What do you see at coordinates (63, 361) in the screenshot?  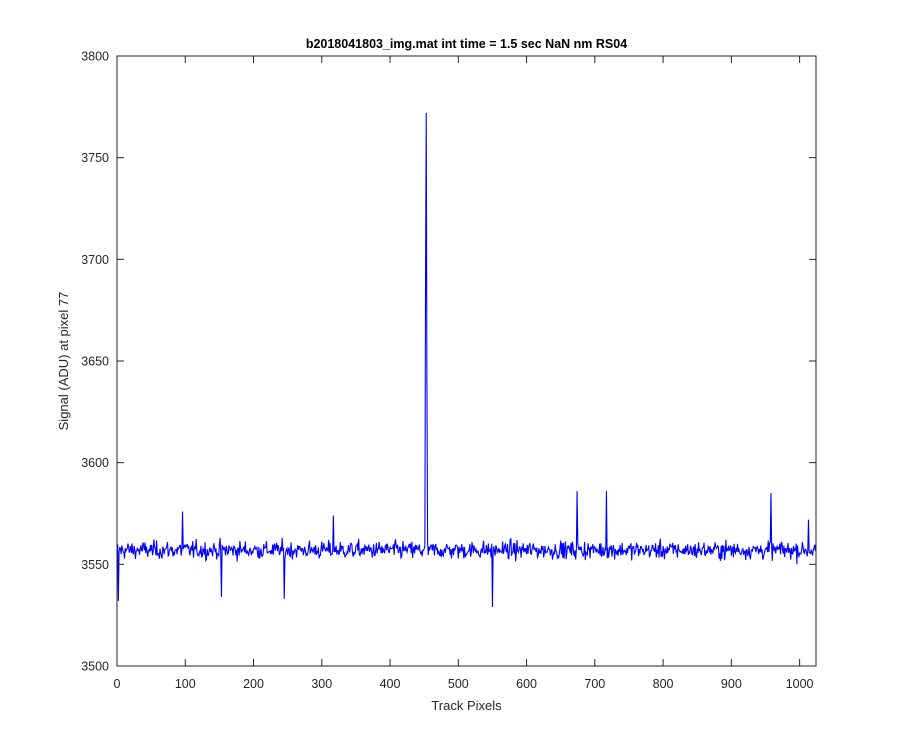 I see `y-axis-label: Signal (ADU) at pixel 77` at bounding box center [63, 361].